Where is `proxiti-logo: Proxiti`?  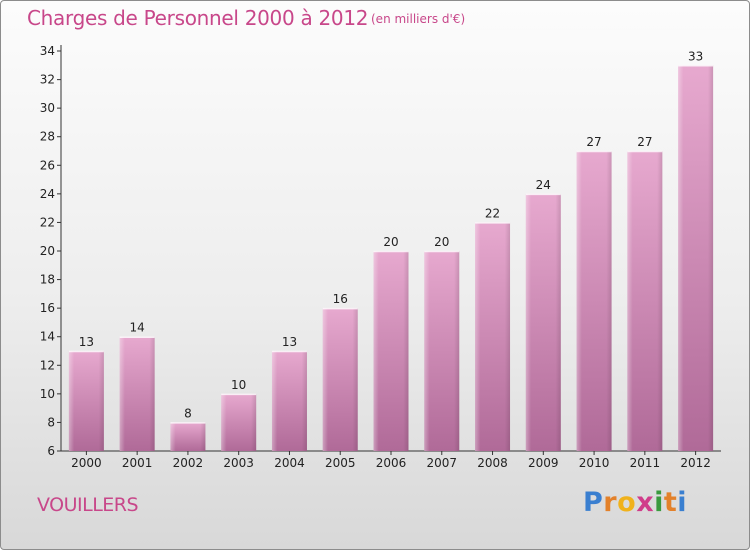
proxiti-logo: Proxiti is located at coordinates (635, 502).